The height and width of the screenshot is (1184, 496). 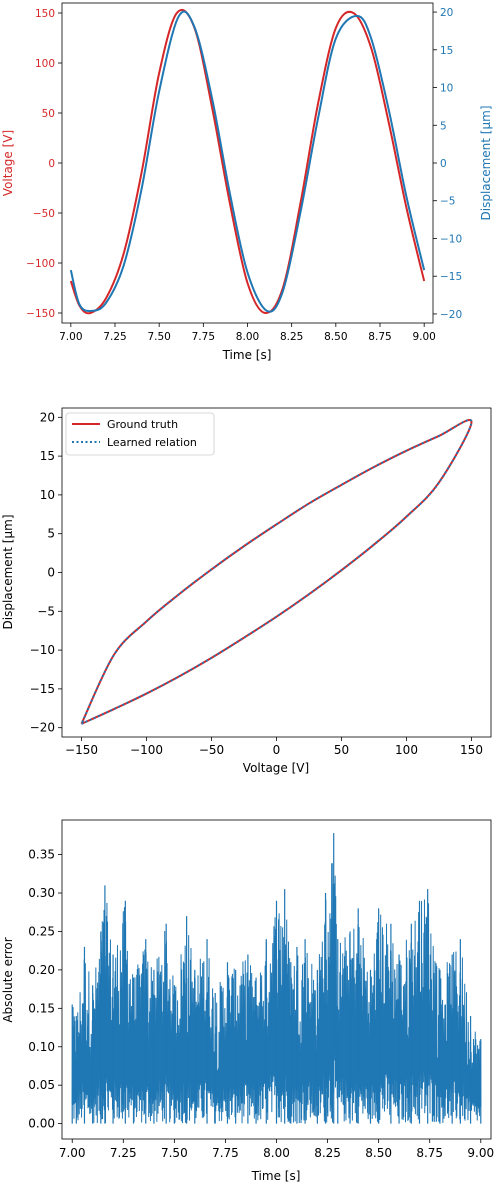 I want to click on voltage-tick-label: −50, so click(x=44, y=214).